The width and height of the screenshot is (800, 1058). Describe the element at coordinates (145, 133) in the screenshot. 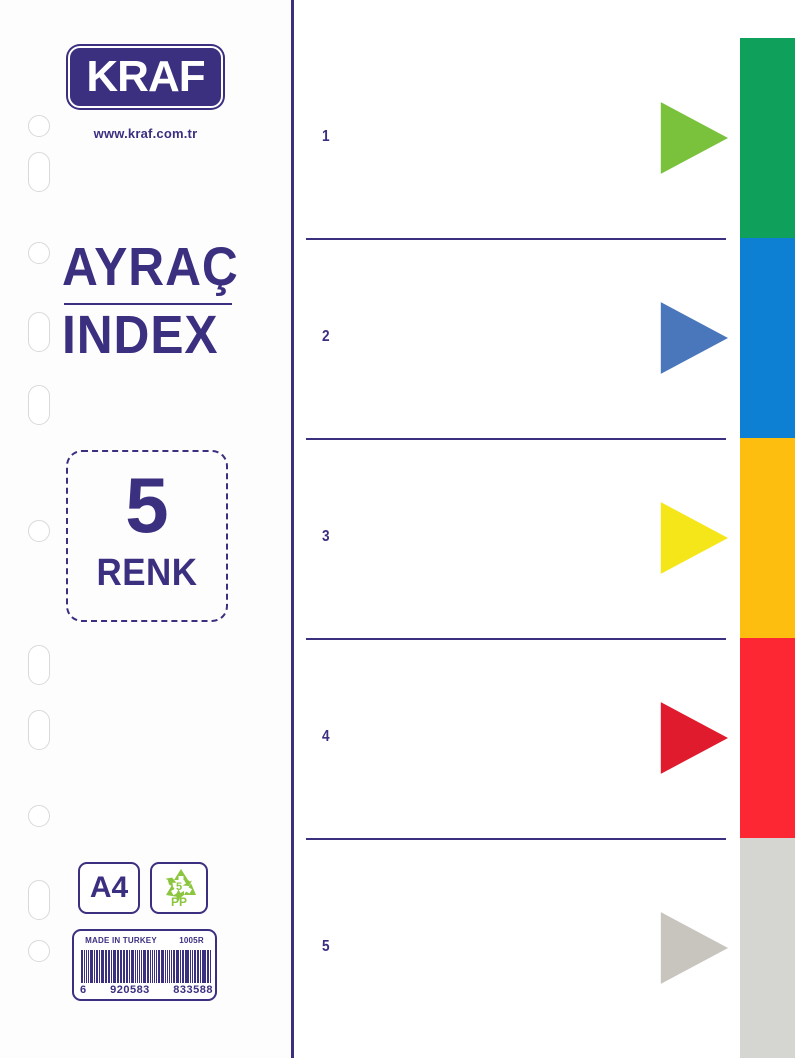

I see `brand-website: www.kraf.com.tr` at that location.